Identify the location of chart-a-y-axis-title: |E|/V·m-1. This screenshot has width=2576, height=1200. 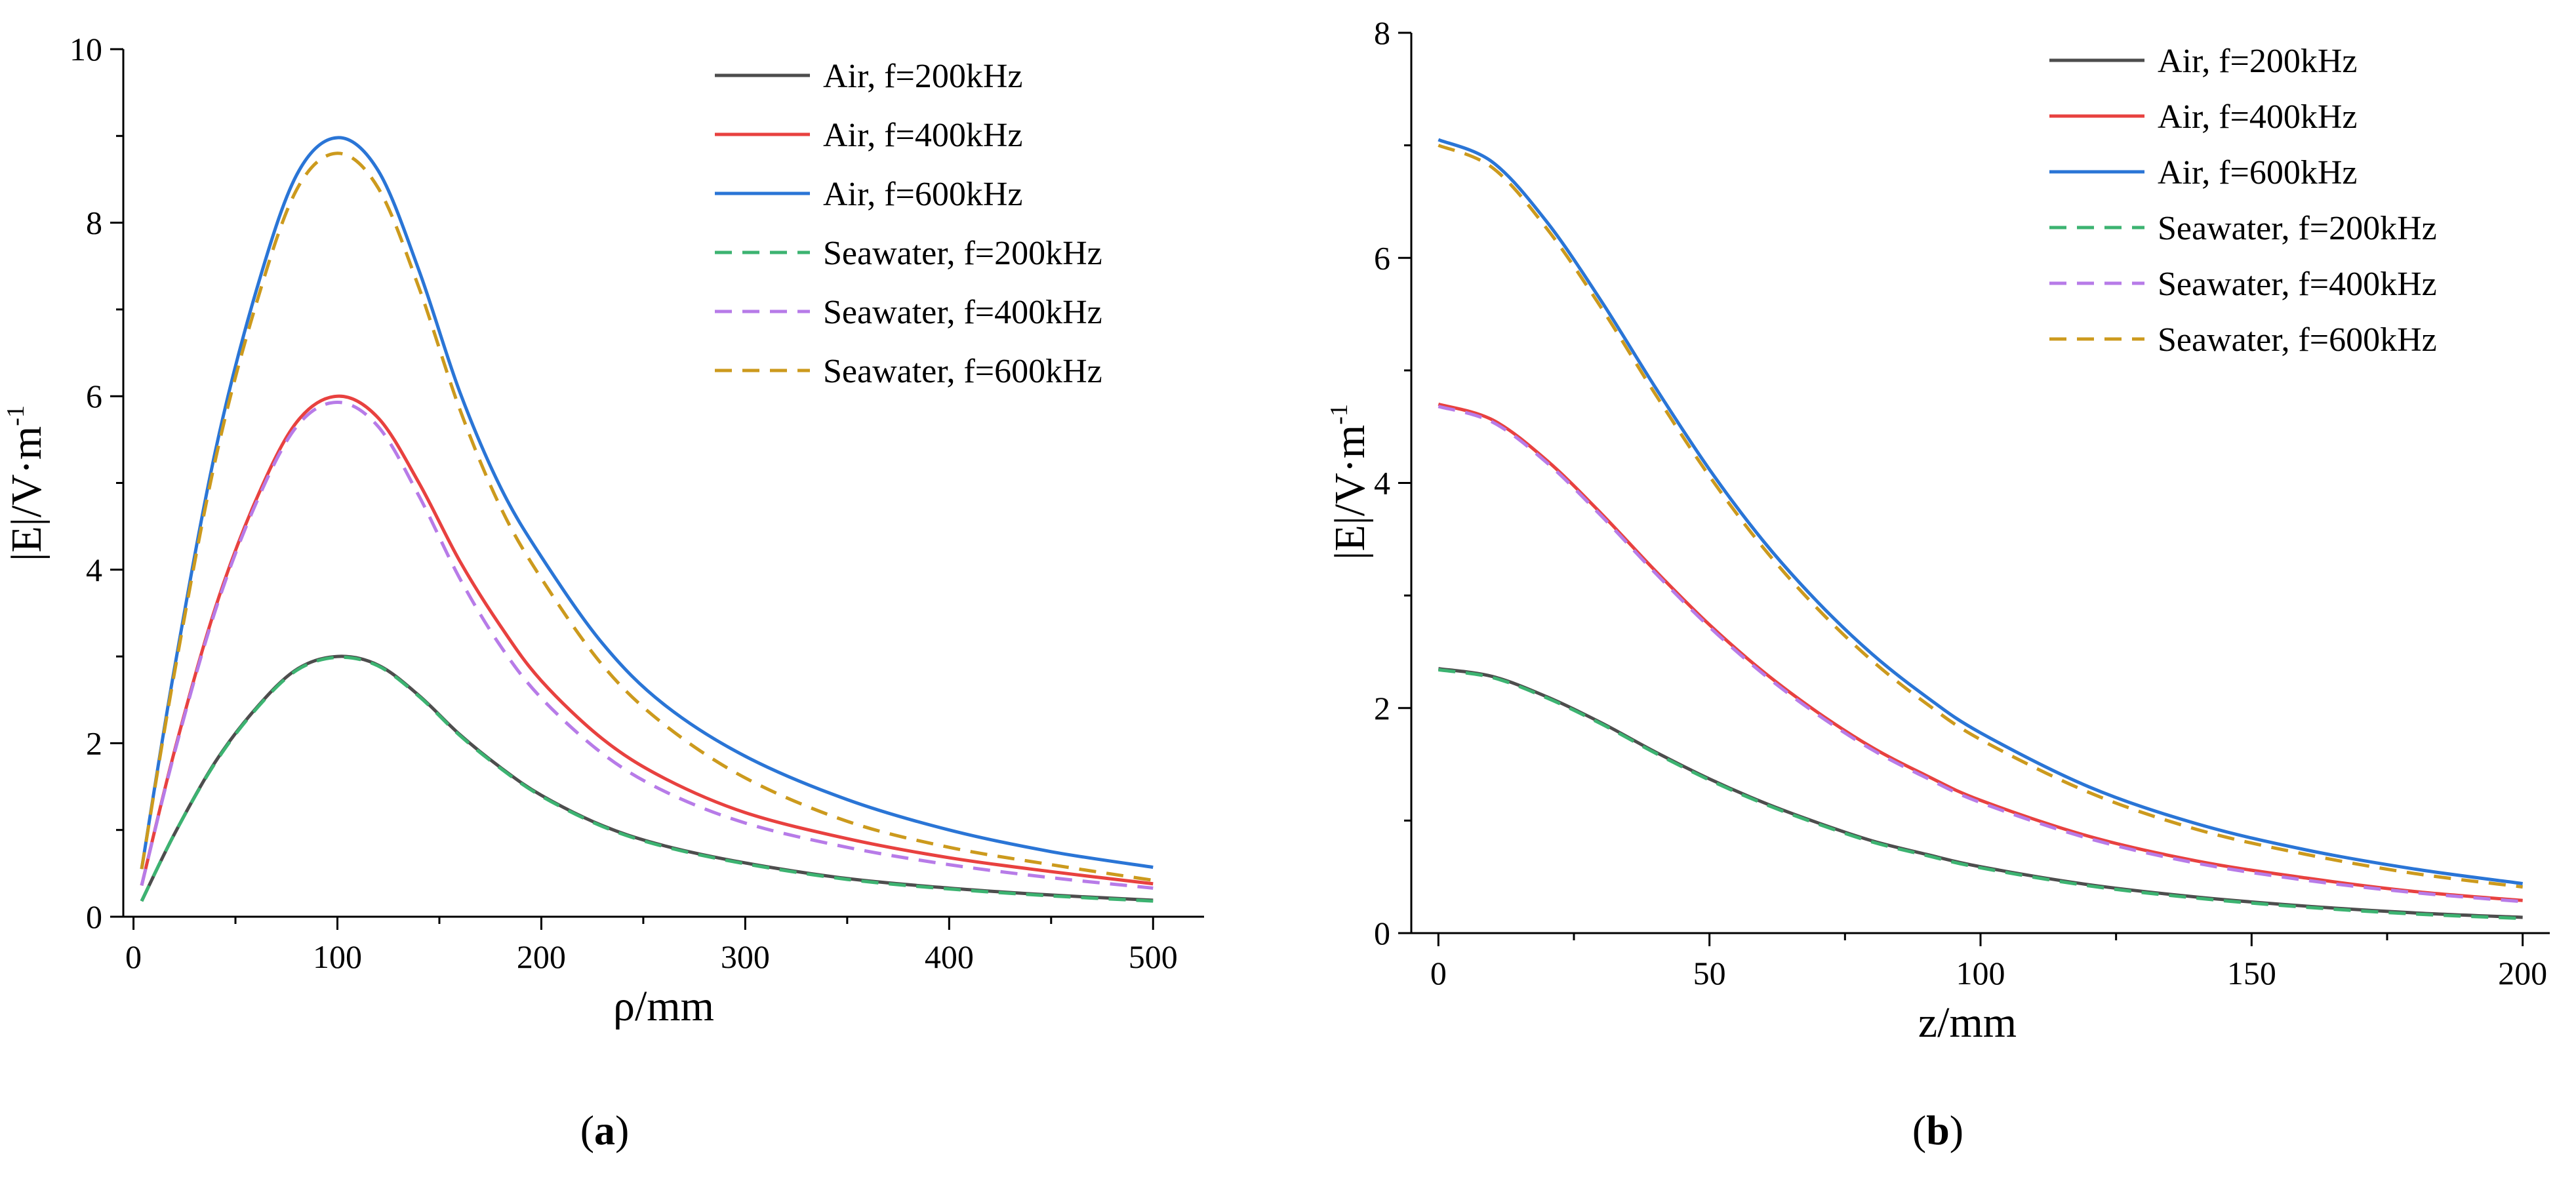
(26, 483).